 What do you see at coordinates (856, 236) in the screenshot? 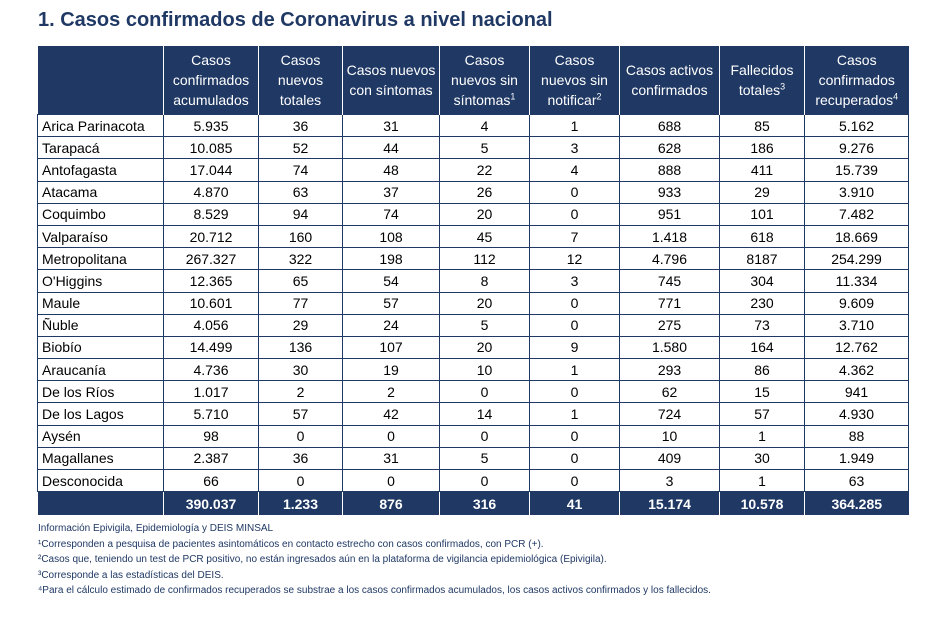
I see `cell-value: 18.669` at bounding box center [856, 236].